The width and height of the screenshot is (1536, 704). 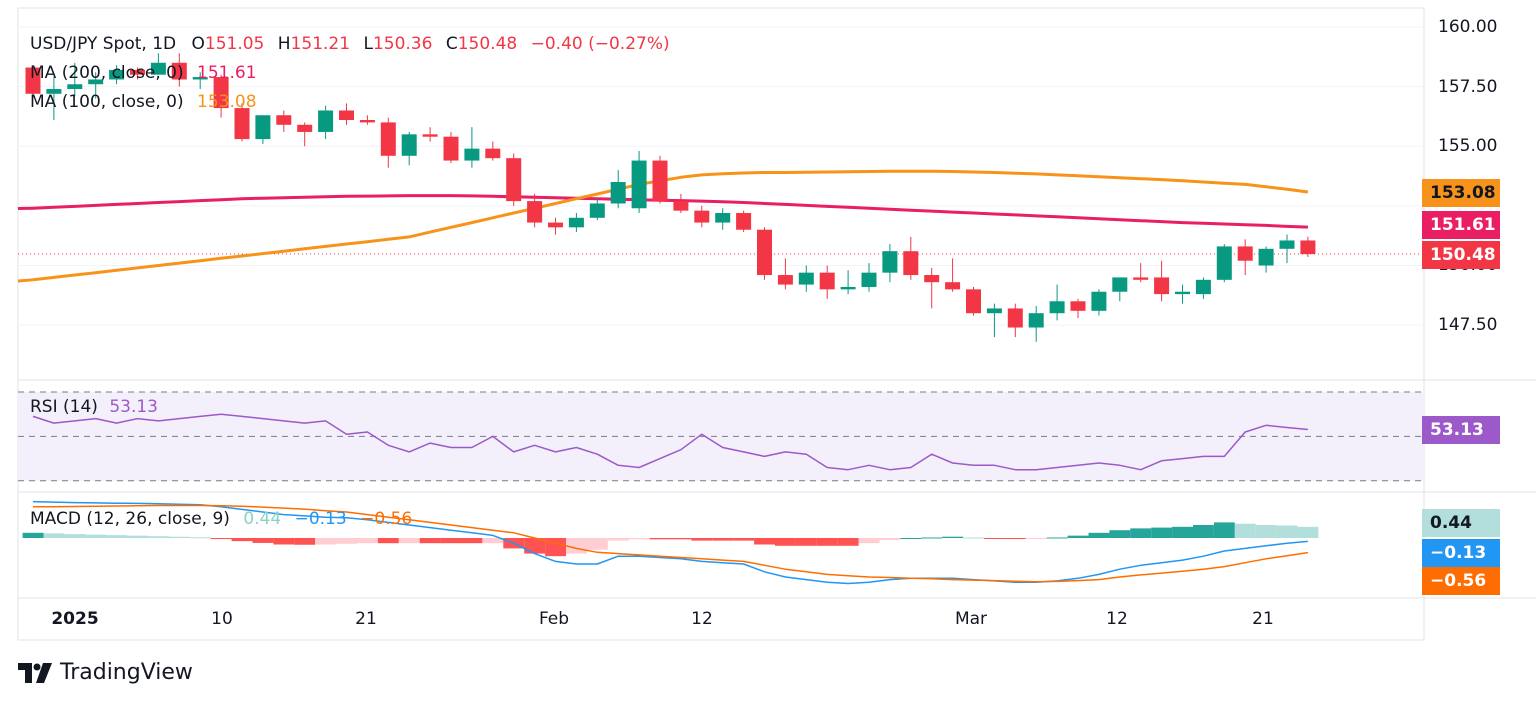 What do you see at coordinates (702, 619) in the screenshot?
I see `x-axis-label: 12` at bounding box center [702, 619].